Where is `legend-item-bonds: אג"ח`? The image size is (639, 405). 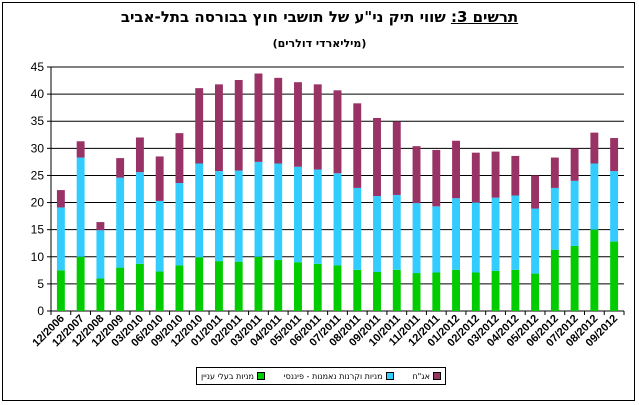 legend-item-bonds: אג"ח is located at coordinates (426, 376).